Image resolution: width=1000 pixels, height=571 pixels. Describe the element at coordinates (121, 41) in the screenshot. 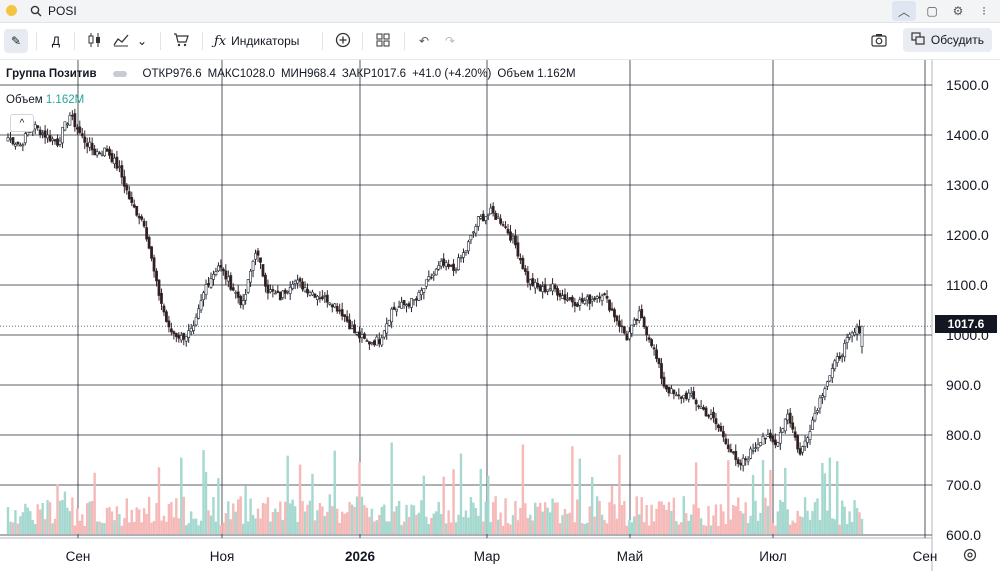

I see `area-type-button` at that location.